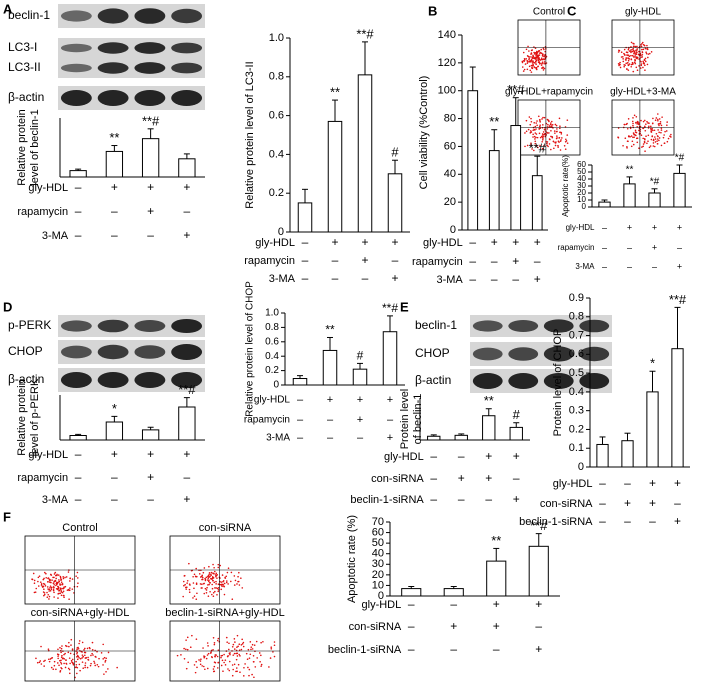 The height and width of the screenshot is (686, 709). I want to click on y-axis-label: Relative protein level of LC3-II, so click(250, 134).